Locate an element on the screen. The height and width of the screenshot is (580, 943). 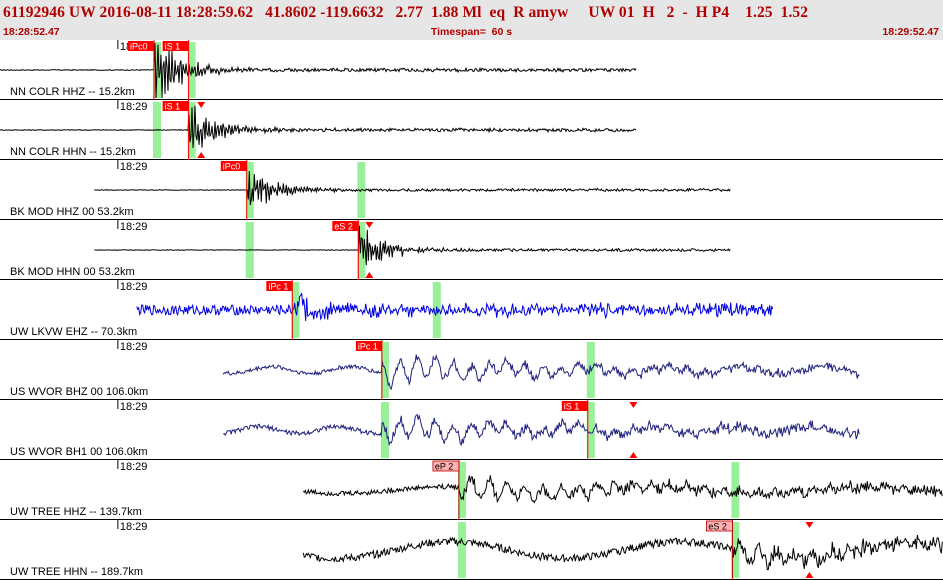
trace-panel-3: 18:29 iPc0 BK MOD HHZ 00 53.2km is located at coordinates (471, 190).